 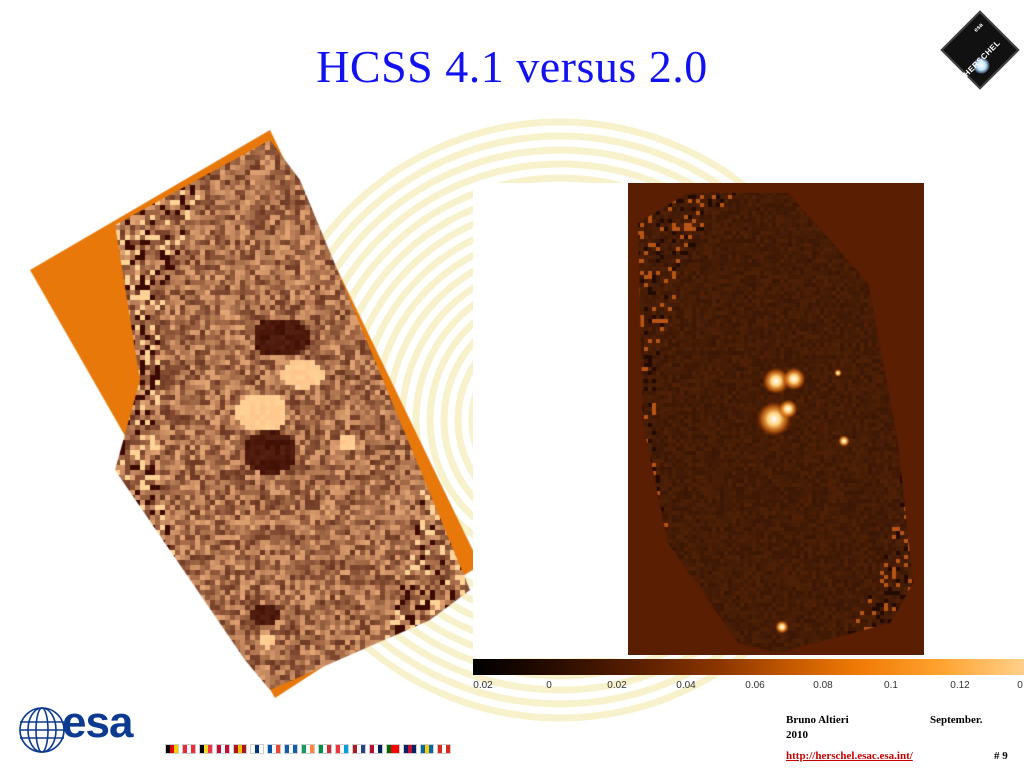 What do you see at coordinates (393, 749) in the screenshot?
I see `flag-portugal-icon` at bounding box center [393, 749].